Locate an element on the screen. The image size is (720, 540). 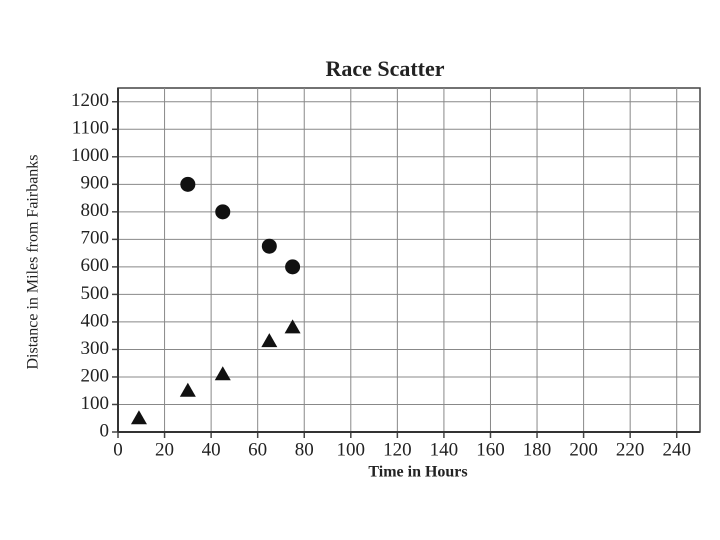
x-tick-label: 60 is located at coordinates (257, 449).